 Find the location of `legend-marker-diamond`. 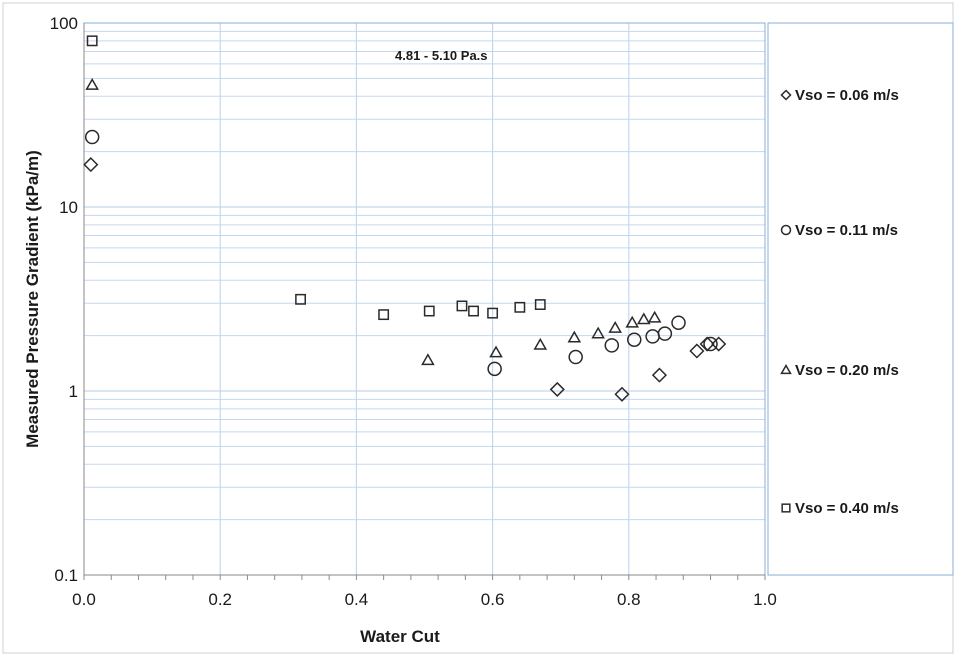

legend-marker-diamond is located at coordinates (786, 95).